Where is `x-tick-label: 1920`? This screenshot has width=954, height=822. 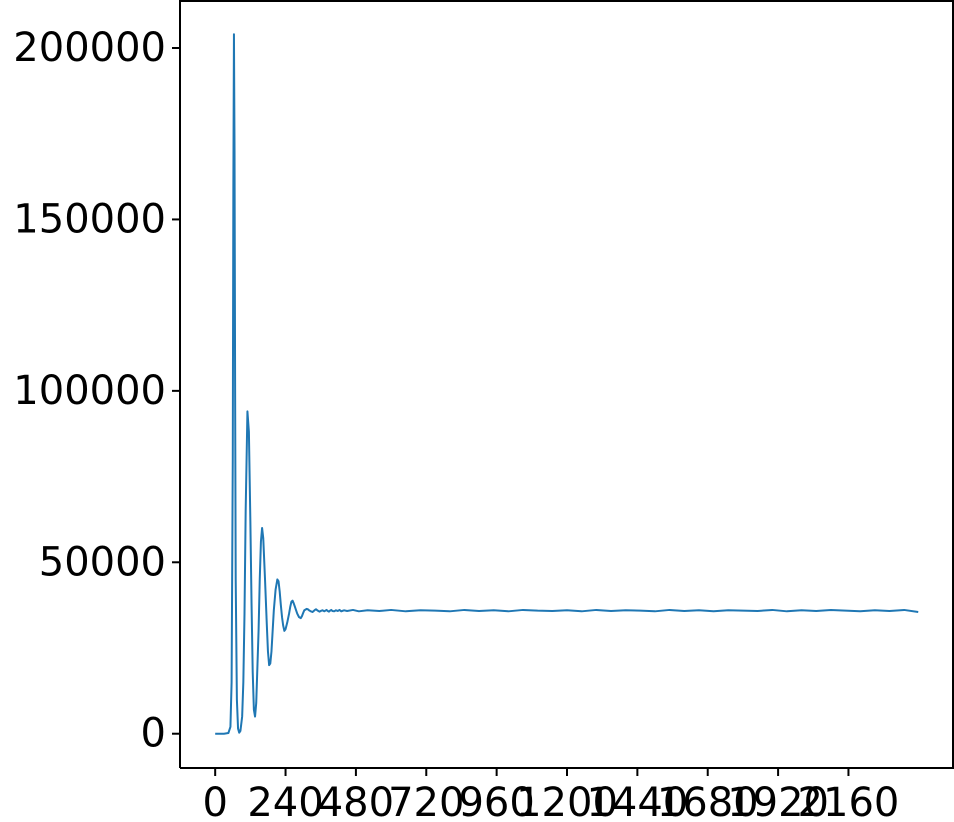
x-tick-label: 1920 is located at coordinates (778, 801).